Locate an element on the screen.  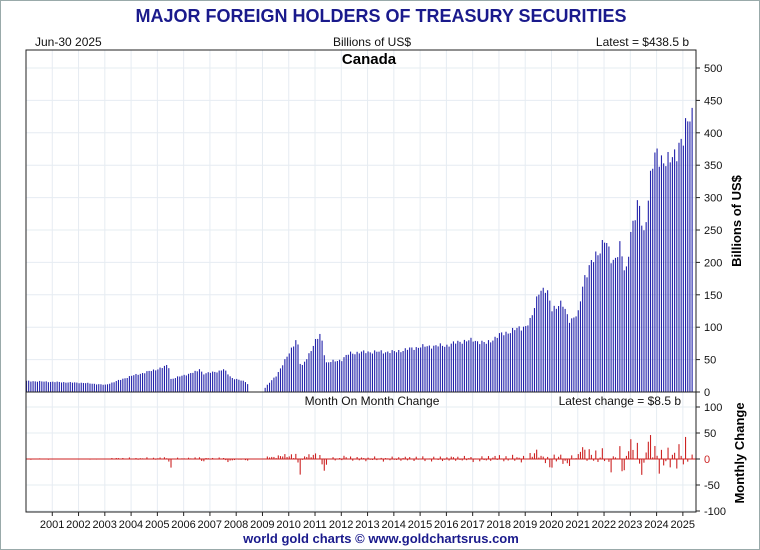
y-tick-label: 350 is located at coordinates (713, 166).